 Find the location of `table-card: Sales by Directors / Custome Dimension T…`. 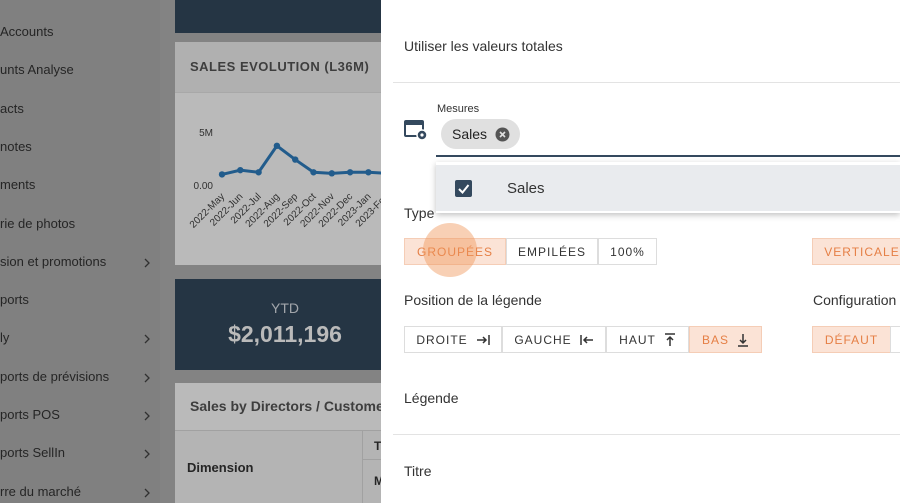

table-card: Sales by Directors / Custome Dimension T… is located at coordinates (278, 443).